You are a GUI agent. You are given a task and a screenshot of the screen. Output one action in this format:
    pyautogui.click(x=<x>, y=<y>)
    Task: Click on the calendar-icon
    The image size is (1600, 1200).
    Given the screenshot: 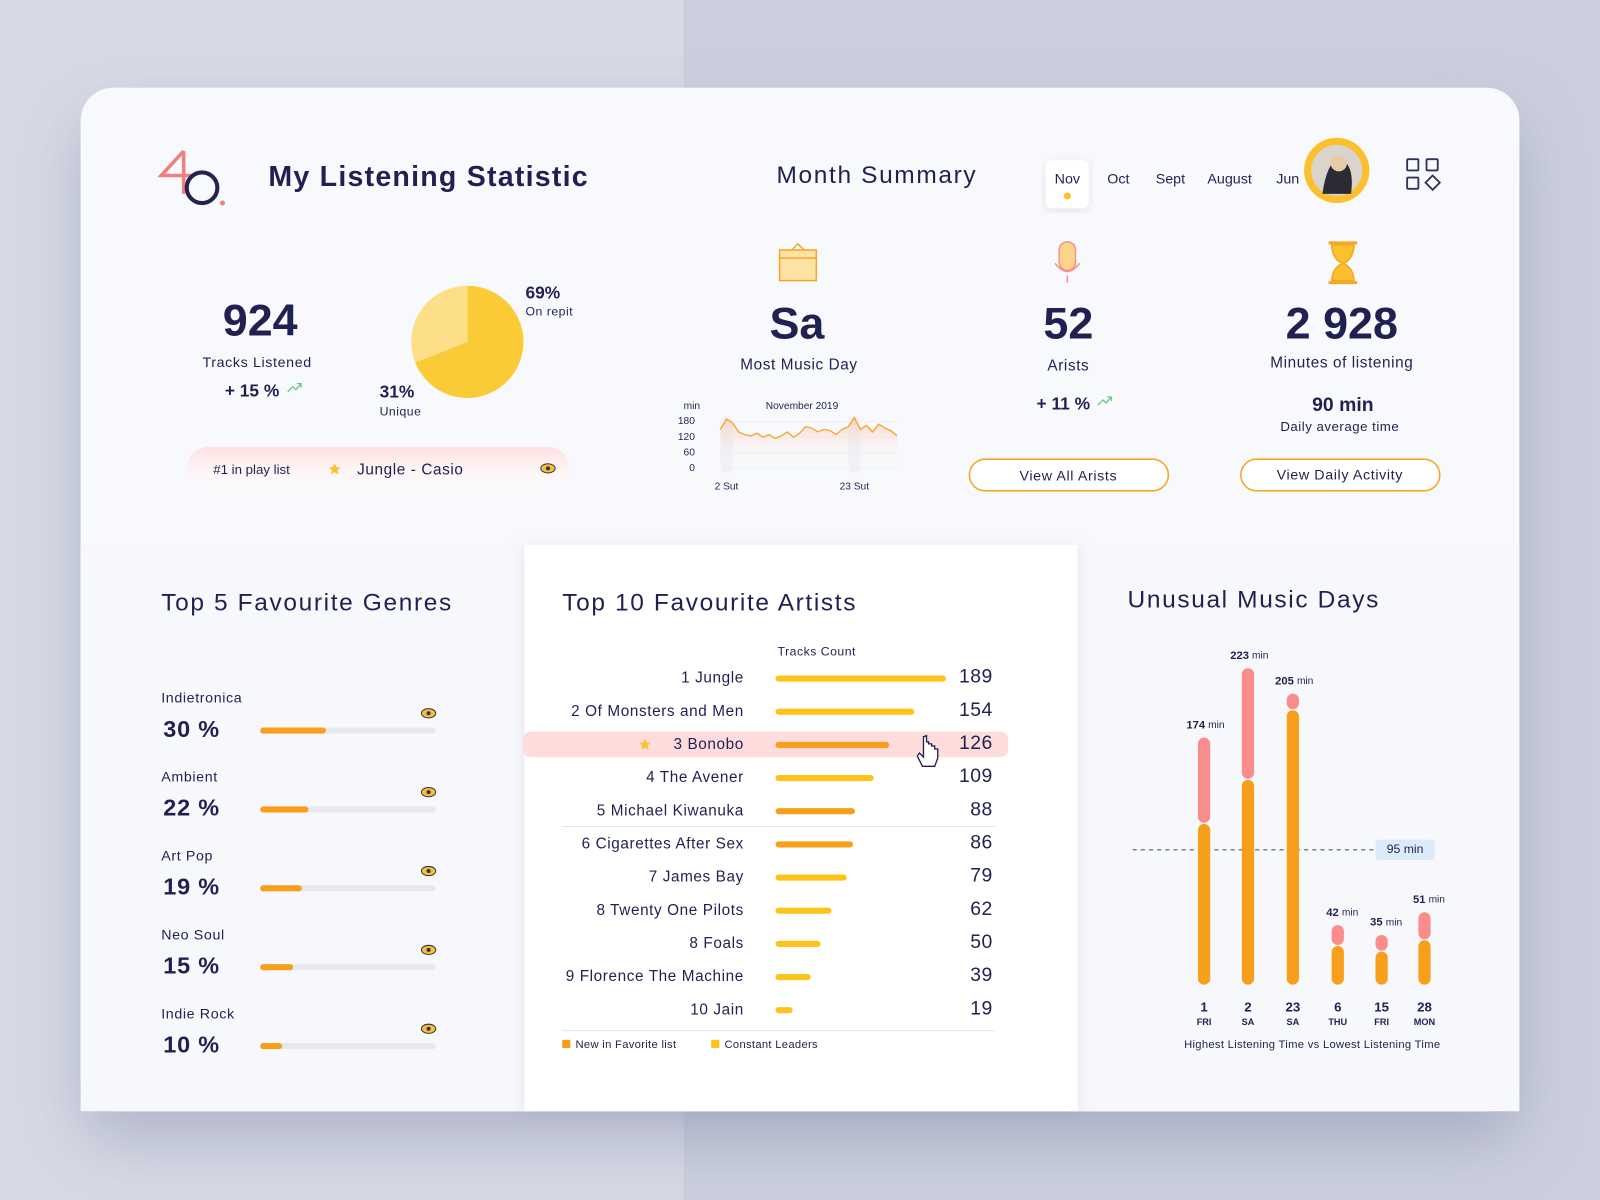 What is the action you would take?
    pyautogui.click(x=798, y=262)
    